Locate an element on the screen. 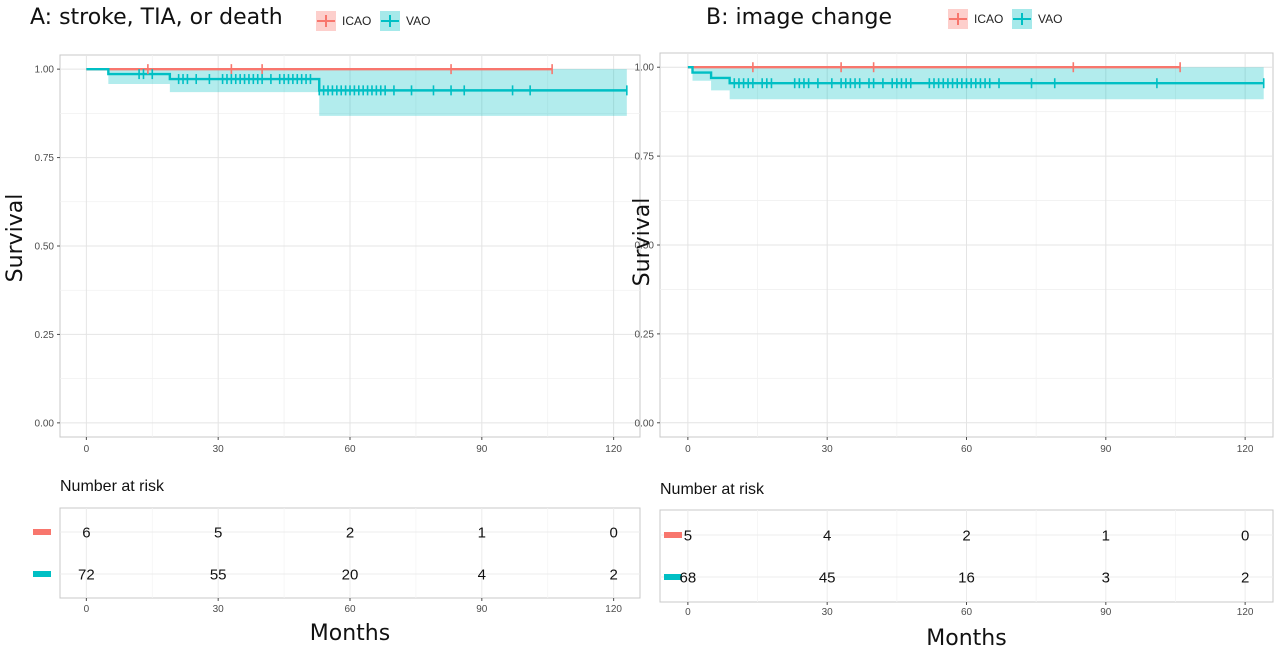  risk-count: 16 is located at coordinates (966, 578).